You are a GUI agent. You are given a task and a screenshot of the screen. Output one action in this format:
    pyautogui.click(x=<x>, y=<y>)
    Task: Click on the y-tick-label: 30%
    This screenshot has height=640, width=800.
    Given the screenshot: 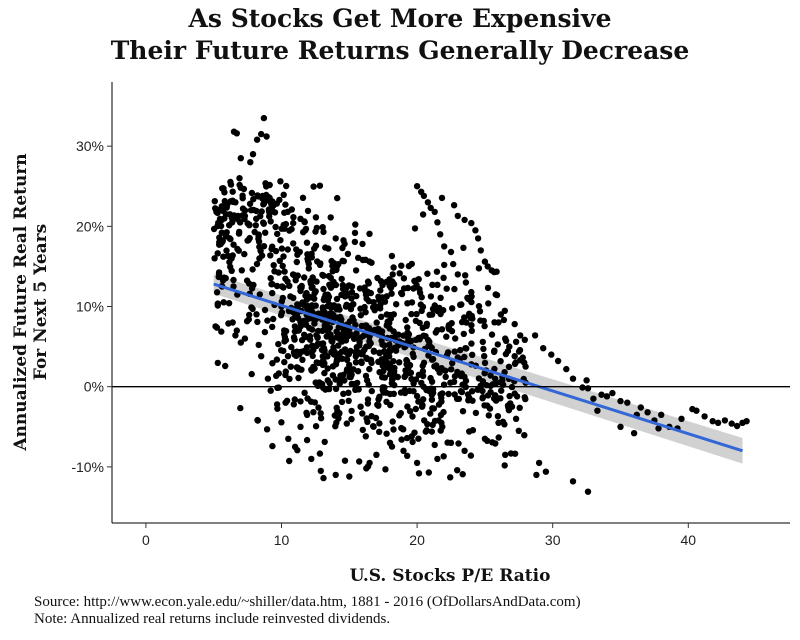 What is the action you would take?
    pyautogui.click(x=90, y=146)
    